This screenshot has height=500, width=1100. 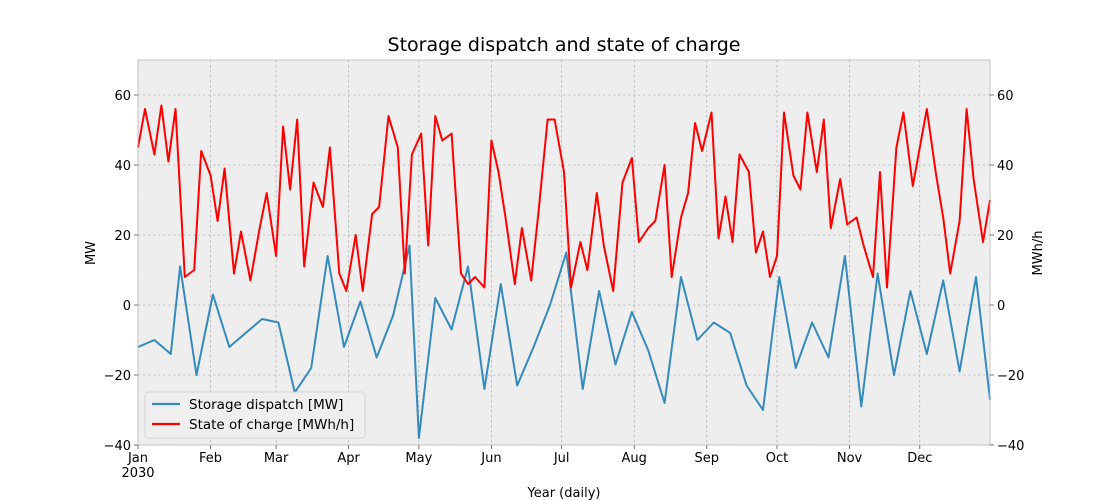 What do you see at coordinates (777, 458) in the screenshot?
I see `x-tick-label: Oct` at bounding box center [777, 458].